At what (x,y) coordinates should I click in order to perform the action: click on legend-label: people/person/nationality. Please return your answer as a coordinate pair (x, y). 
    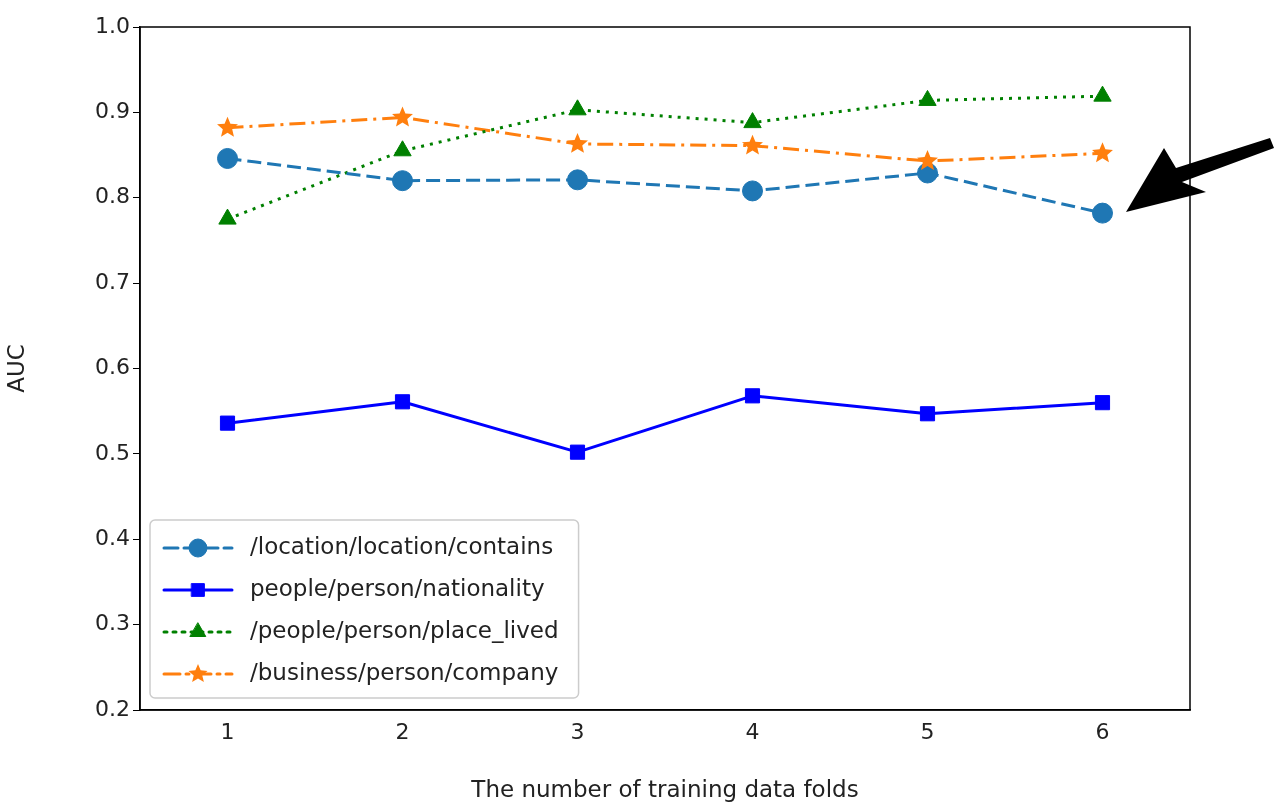
    Looking at the image, I should click on (397, 587).